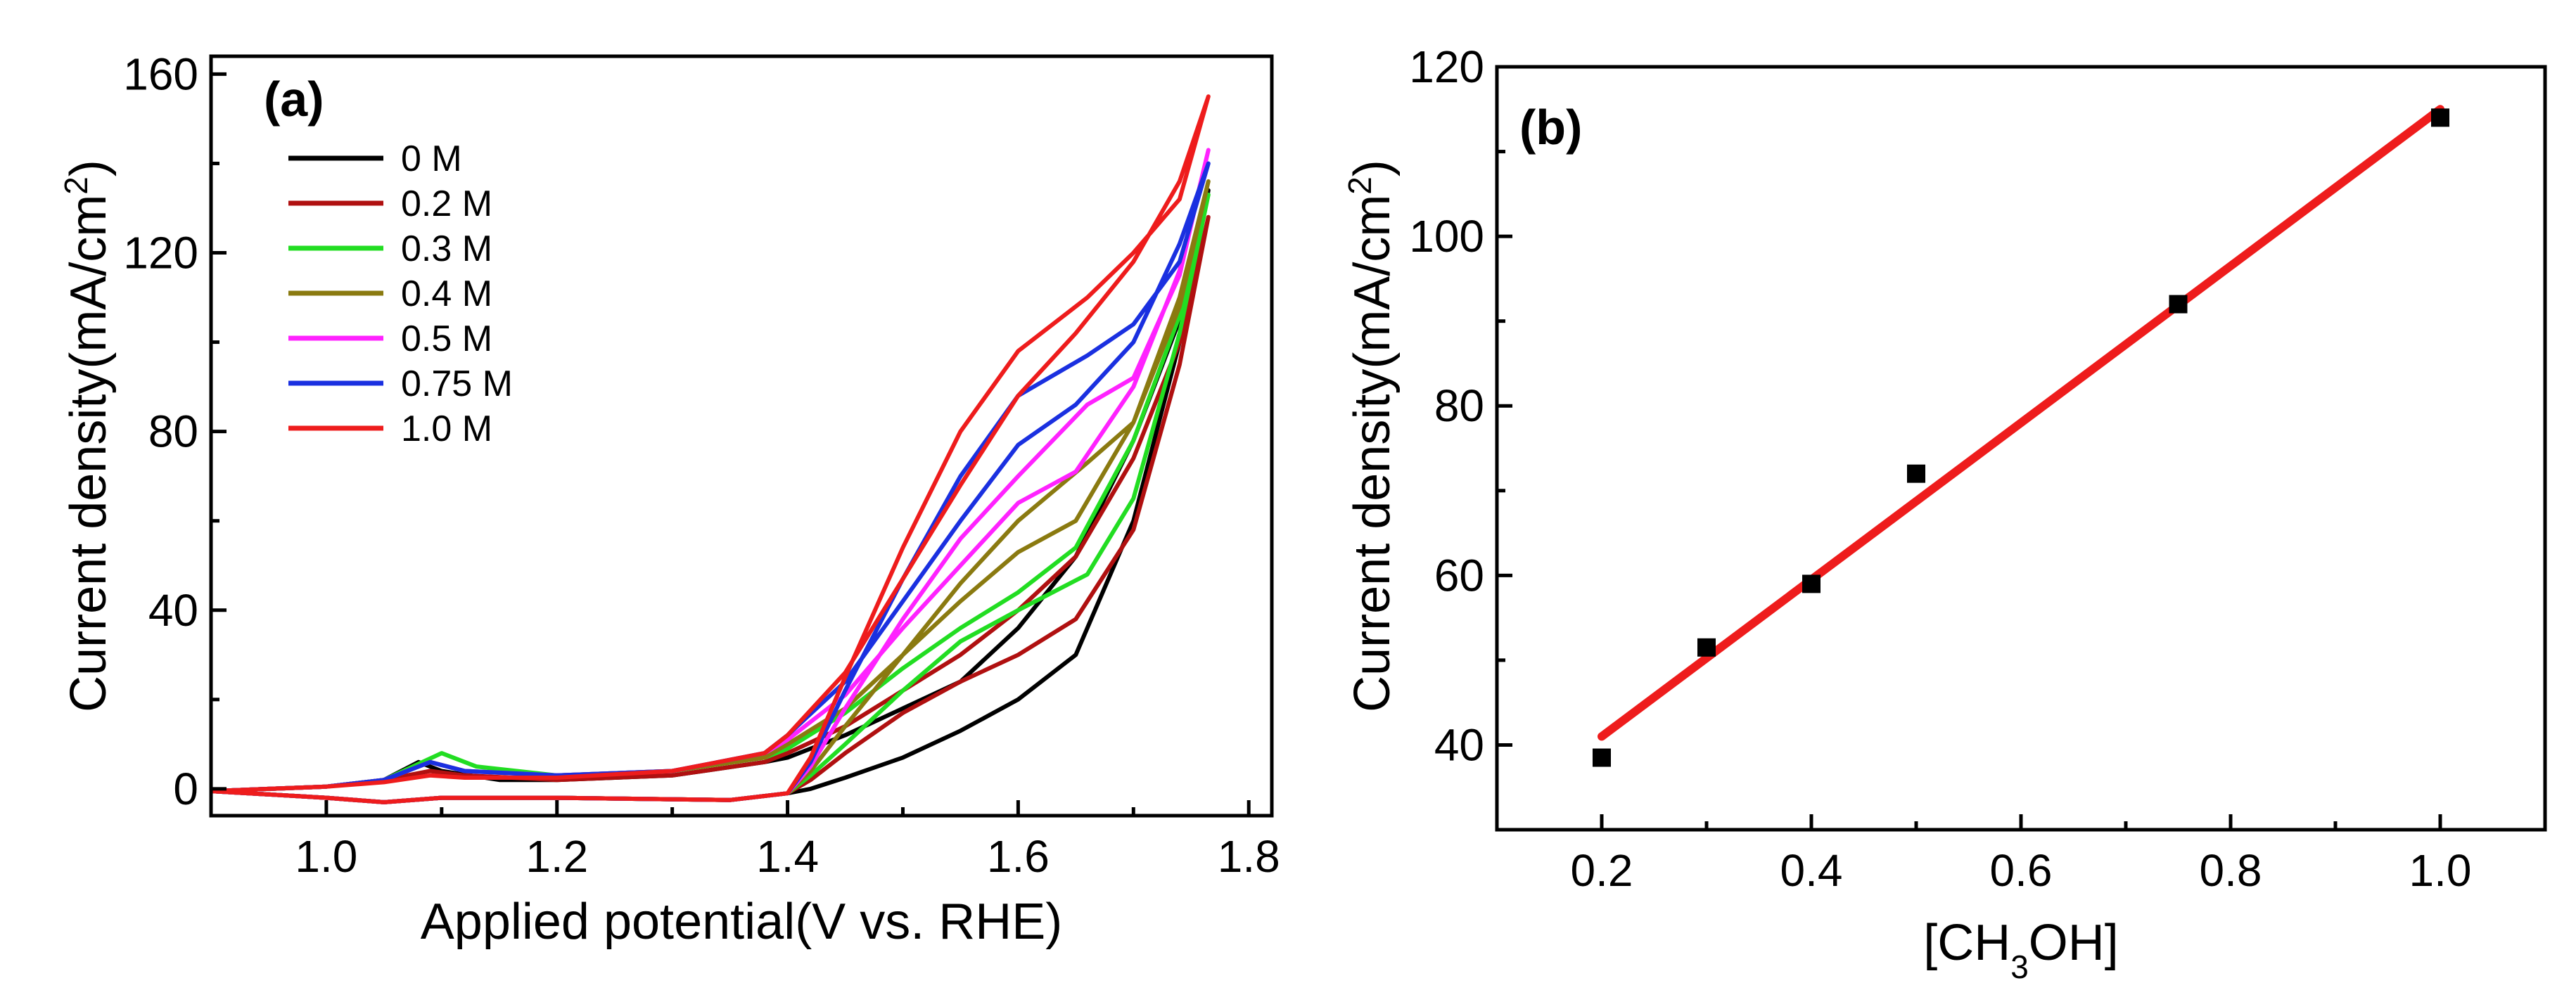 This screenshot has height=983, width=2576. I want to click on panel-a-x-tick-label: 1.6, so click(1018, 856).